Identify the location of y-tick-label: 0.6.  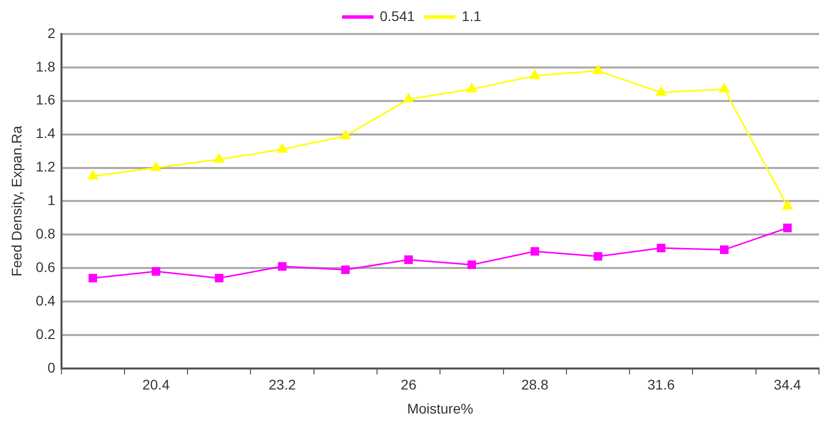
(46, 266).